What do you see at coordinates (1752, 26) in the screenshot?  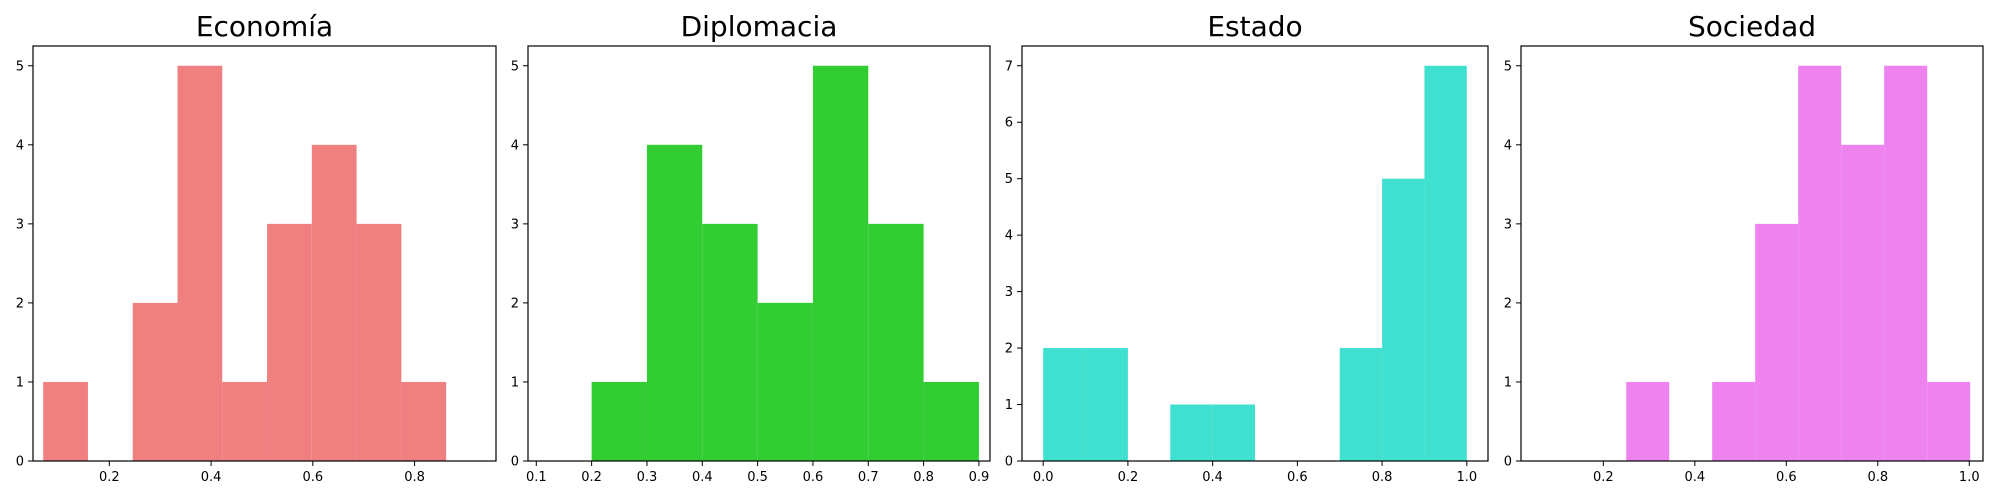 I see `chart-title: Sociedad` at bounding box center [1752, 26].